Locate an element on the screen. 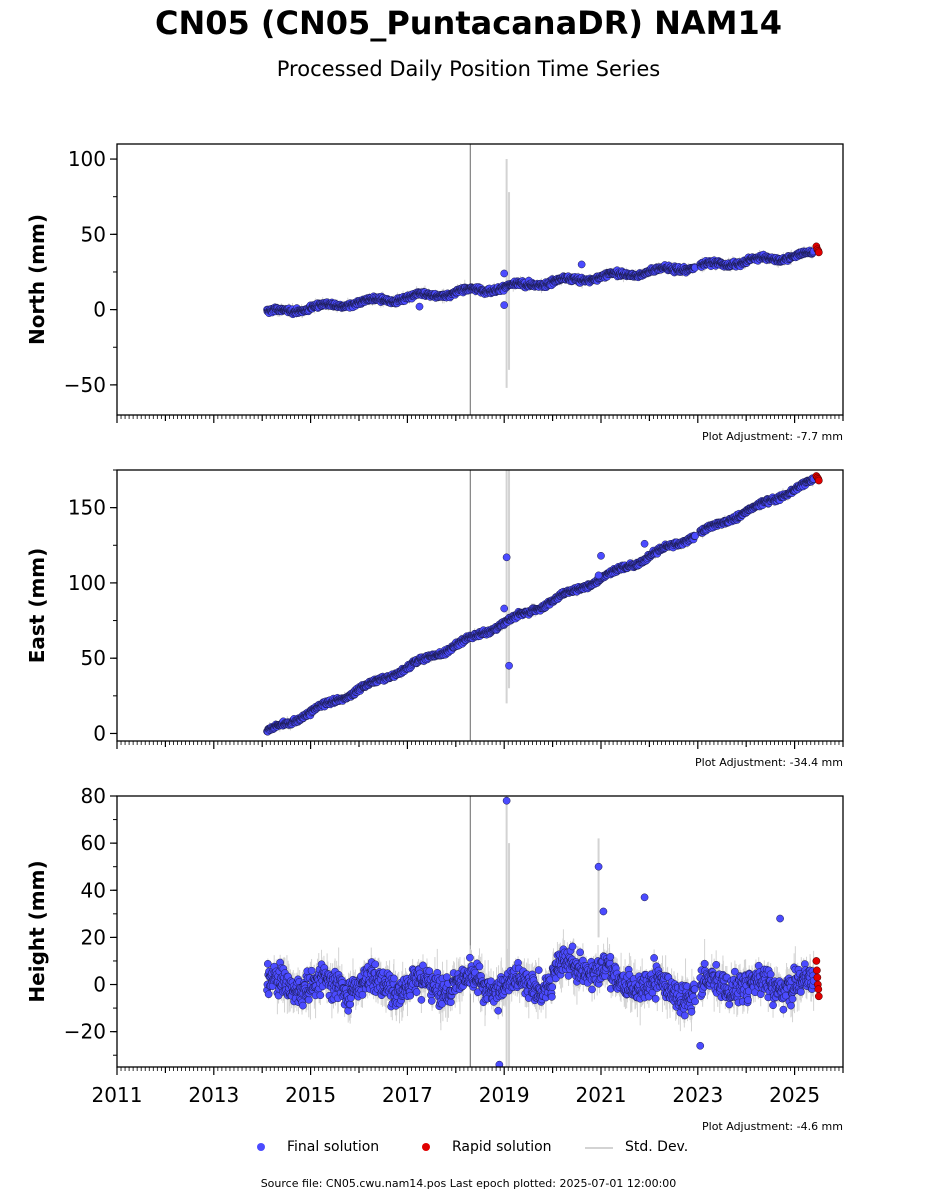 The height and width of the screenshot is (1200, 937). y-tick-label: 100 is located at coordinates (87, 159).